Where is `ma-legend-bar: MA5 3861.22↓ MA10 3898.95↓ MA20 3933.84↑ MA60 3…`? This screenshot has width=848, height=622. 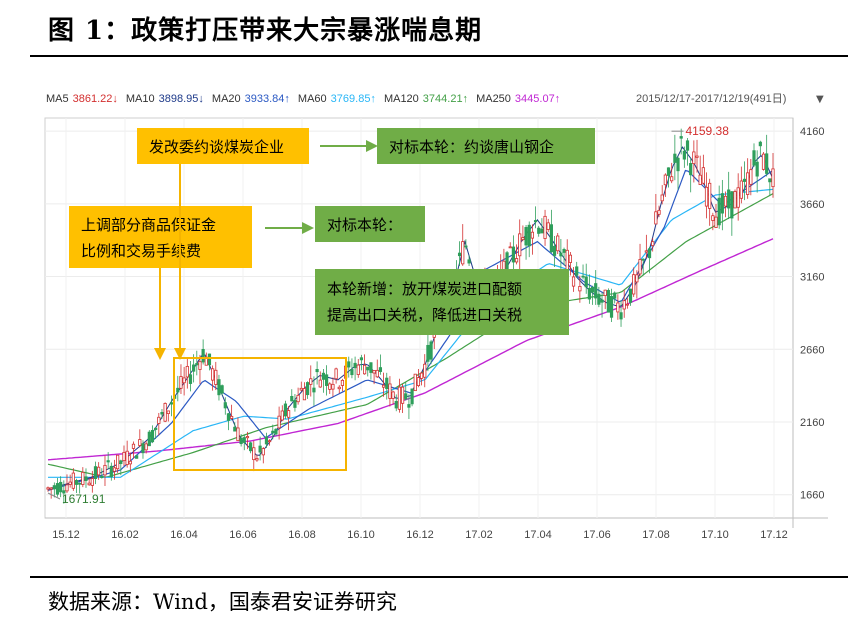
ma-legend-bar: MA5 3861.22↓ MA10 3898.95↓ MA20 3933.84↑ MA60 3… is located at coordinates (303, 99).